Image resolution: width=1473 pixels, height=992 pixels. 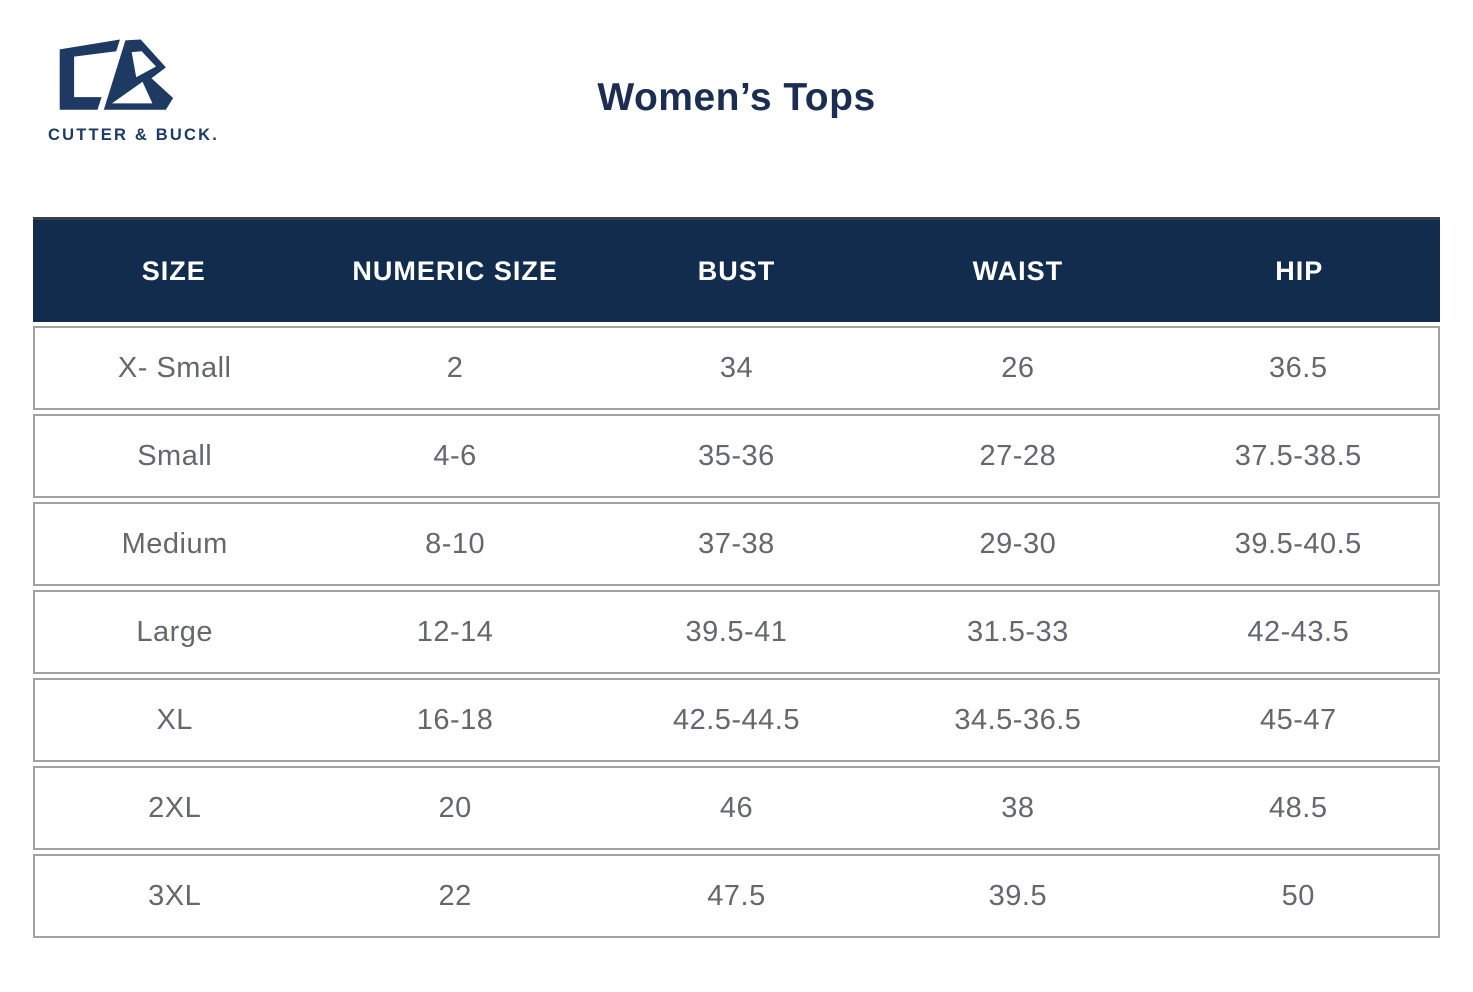 What do you see at coordinates (1299, 368) in the screenshot?
I see `cell-hip: 36.5` at bounding box center [1299, 368].